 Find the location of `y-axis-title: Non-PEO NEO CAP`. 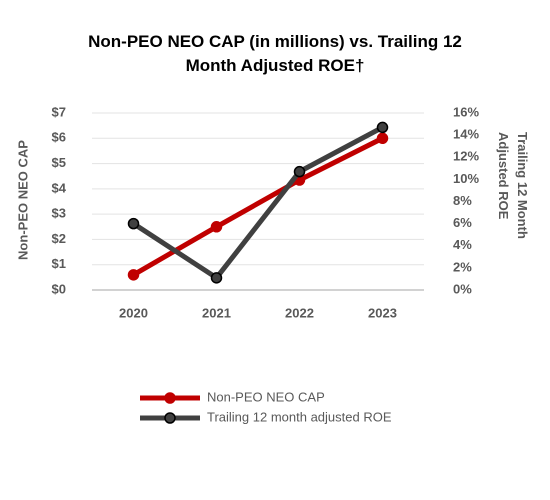

y-axis-title: Non-PEO NEO CAP is located at coordinates (22, 200).